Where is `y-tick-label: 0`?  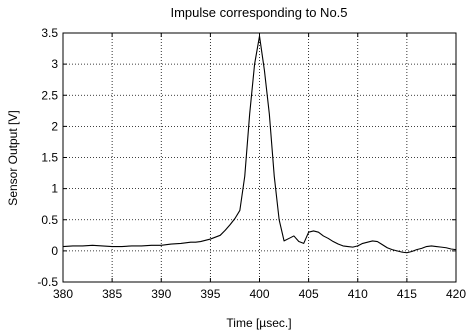
y-tick-label: 0 is located at coordinates (54, 251).